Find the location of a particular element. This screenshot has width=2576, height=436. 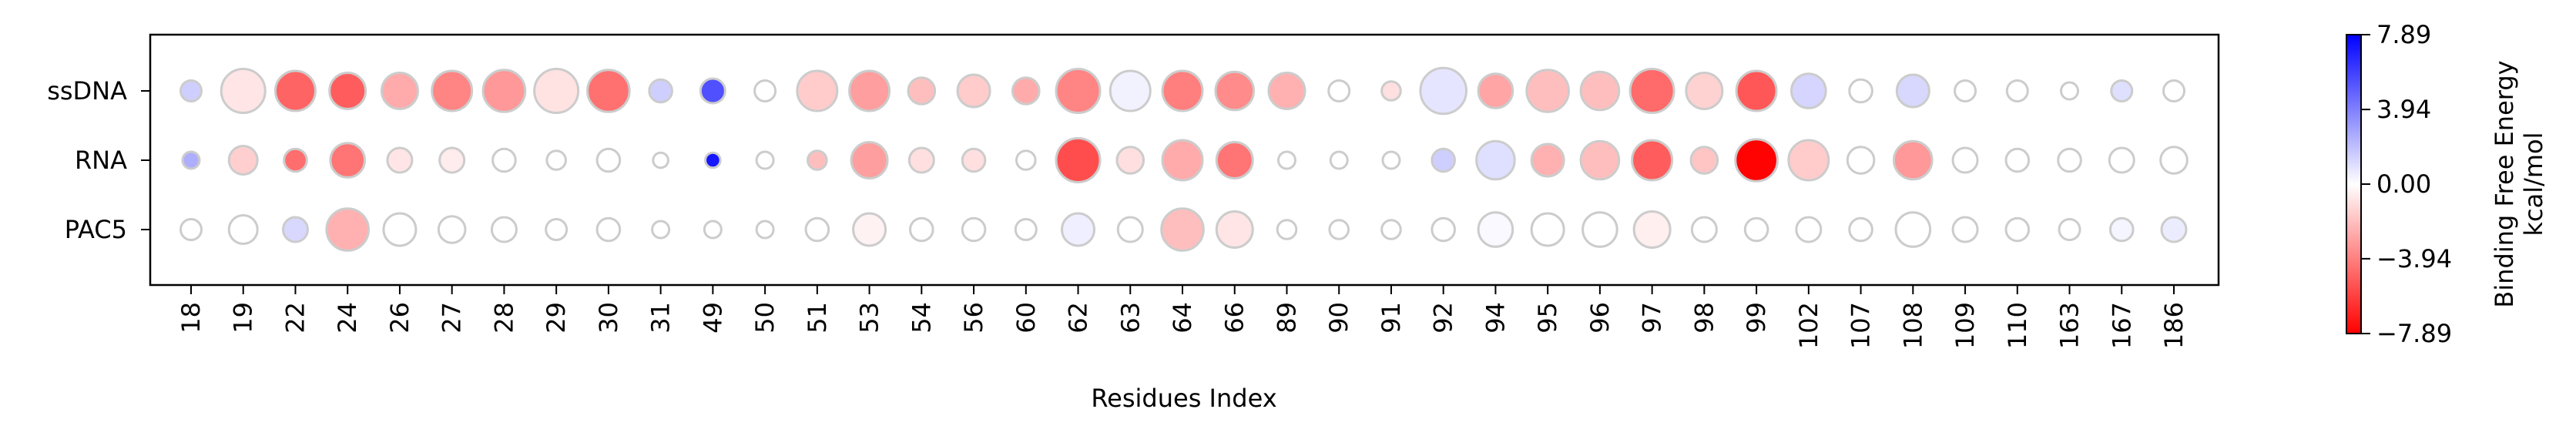

colorbar-label-line2: kcal/mol is located at coordinates (2533, 184).